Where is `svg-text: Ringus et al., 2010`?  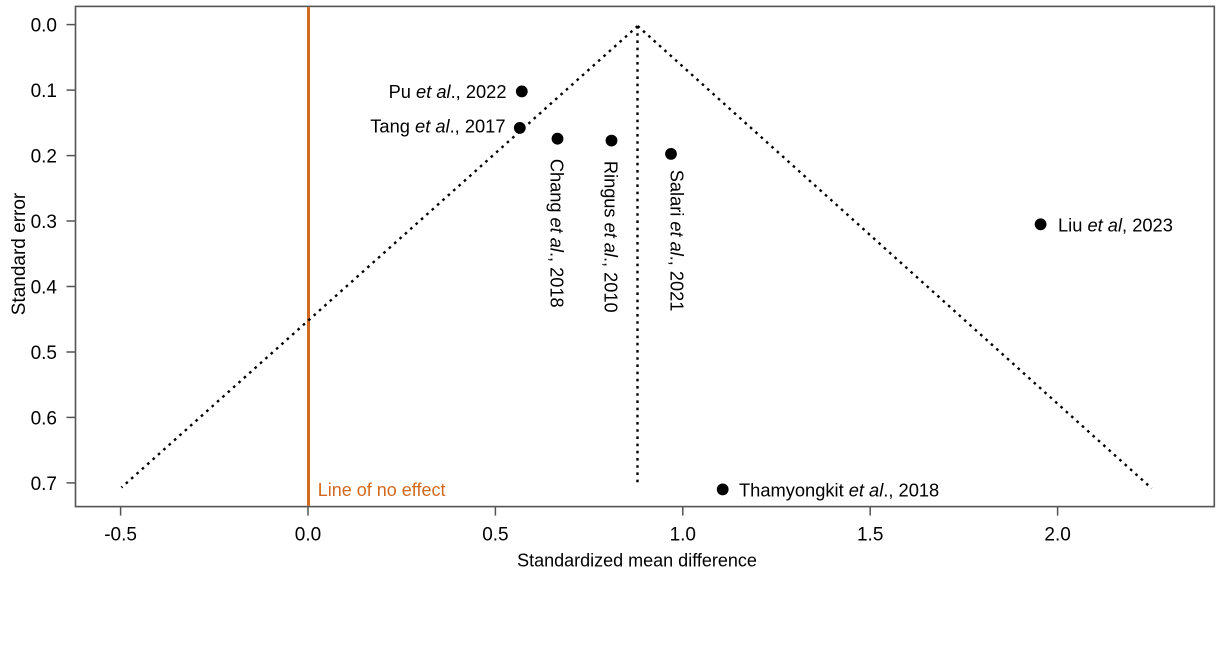
svg-text: Ringus et al., 2010 is located at coordinates (611, 237).